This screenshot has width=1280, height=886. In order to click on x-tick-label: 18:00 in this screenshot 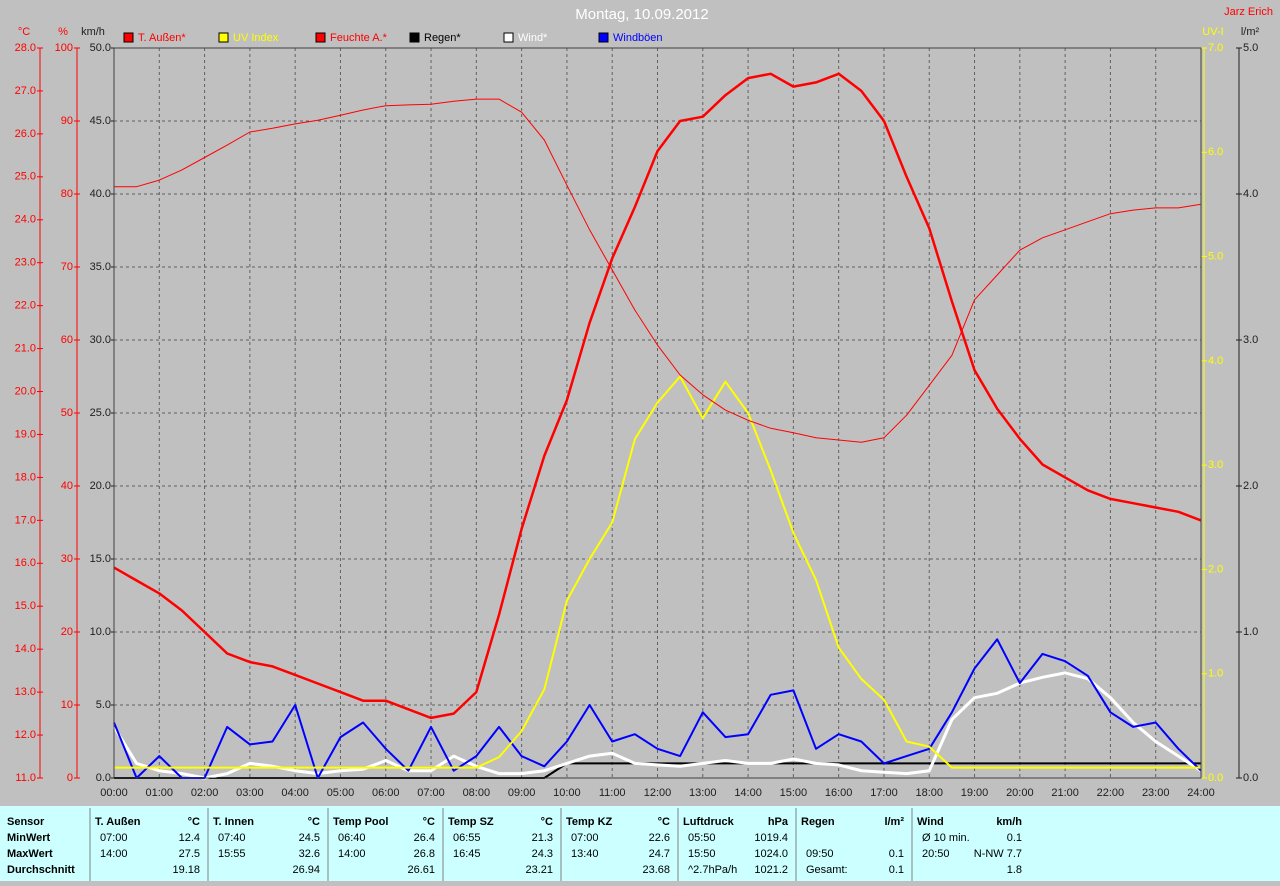, I will do `click(929, 793)`.